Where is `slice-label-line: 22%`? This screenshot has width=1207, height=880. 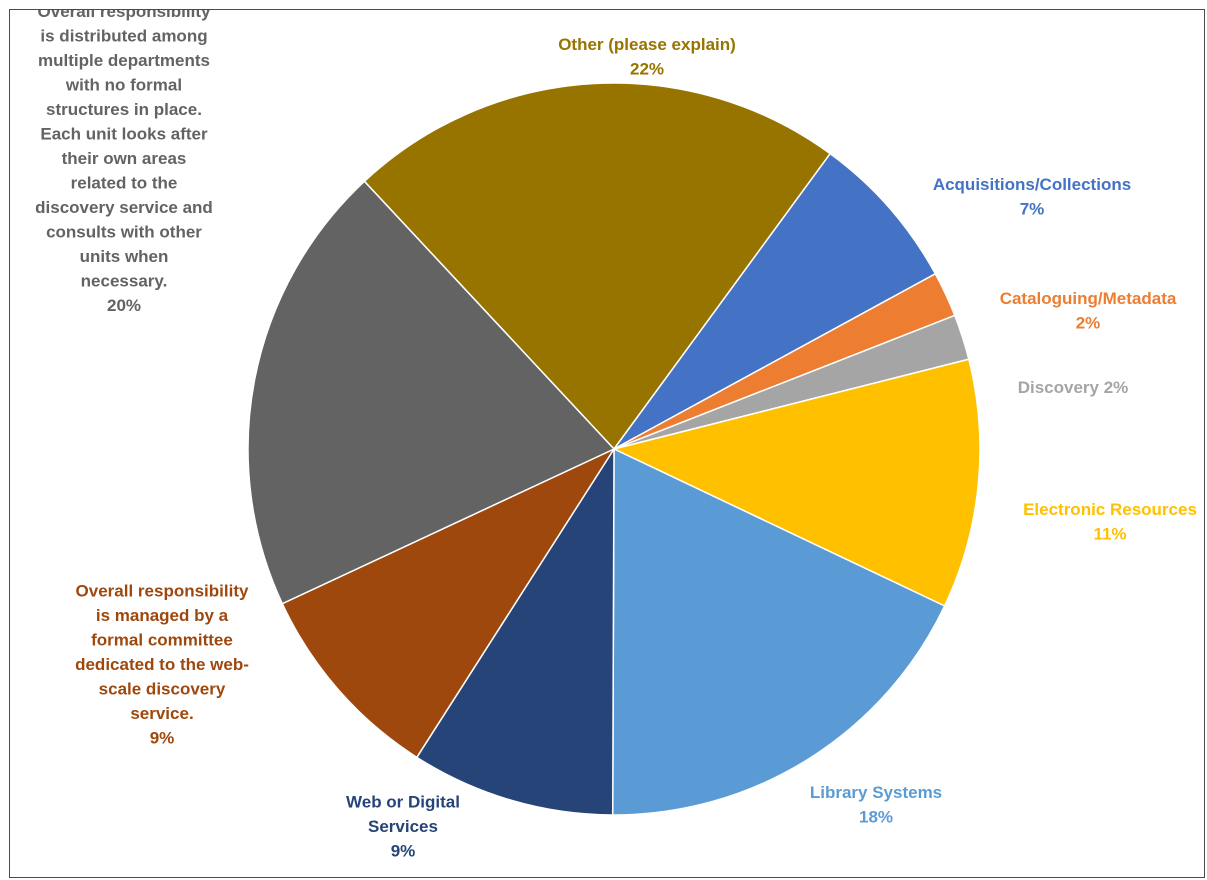 slice-label-line: 22% is located at coordinates (647, 68).